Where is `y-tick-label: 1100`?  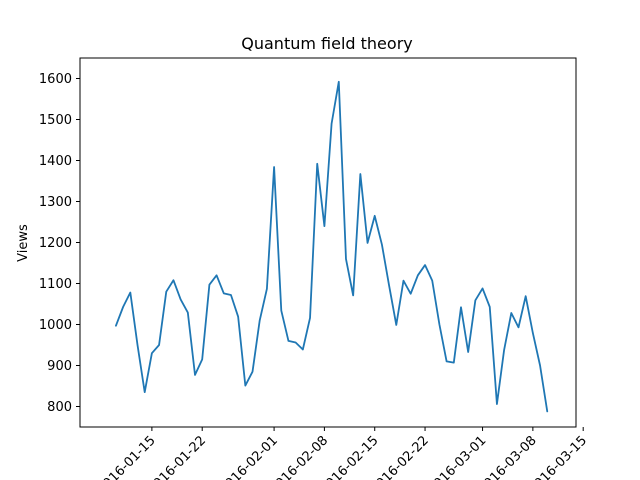
y-tick-label: 1100 is located at coordinates (55, 284).